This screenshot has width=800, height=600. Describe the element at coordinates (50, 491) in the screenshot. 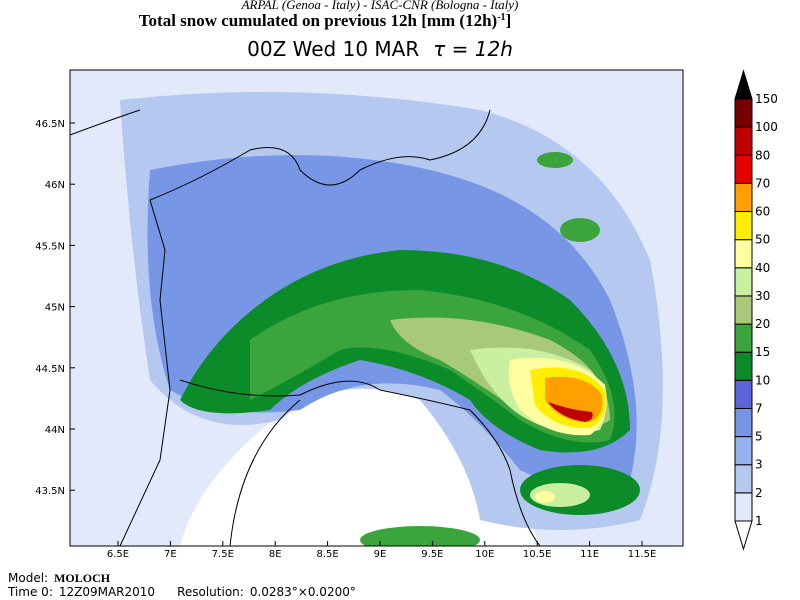

I see `lat-label: 43.5N` at that location.